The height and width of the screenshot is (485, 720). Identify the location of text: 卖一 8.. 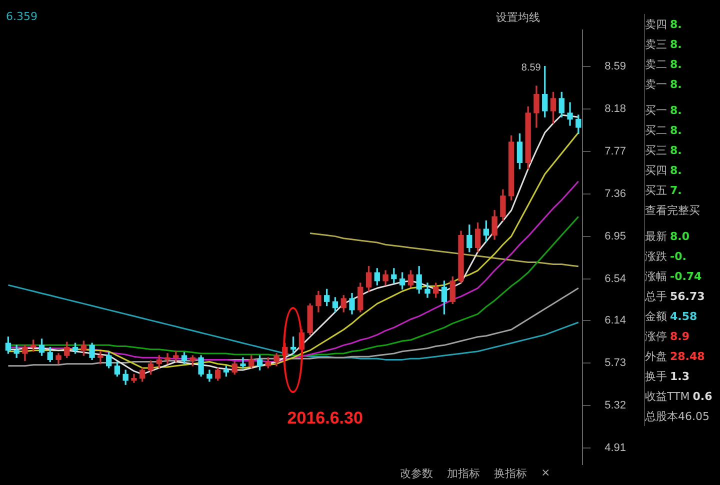
(663, 84).